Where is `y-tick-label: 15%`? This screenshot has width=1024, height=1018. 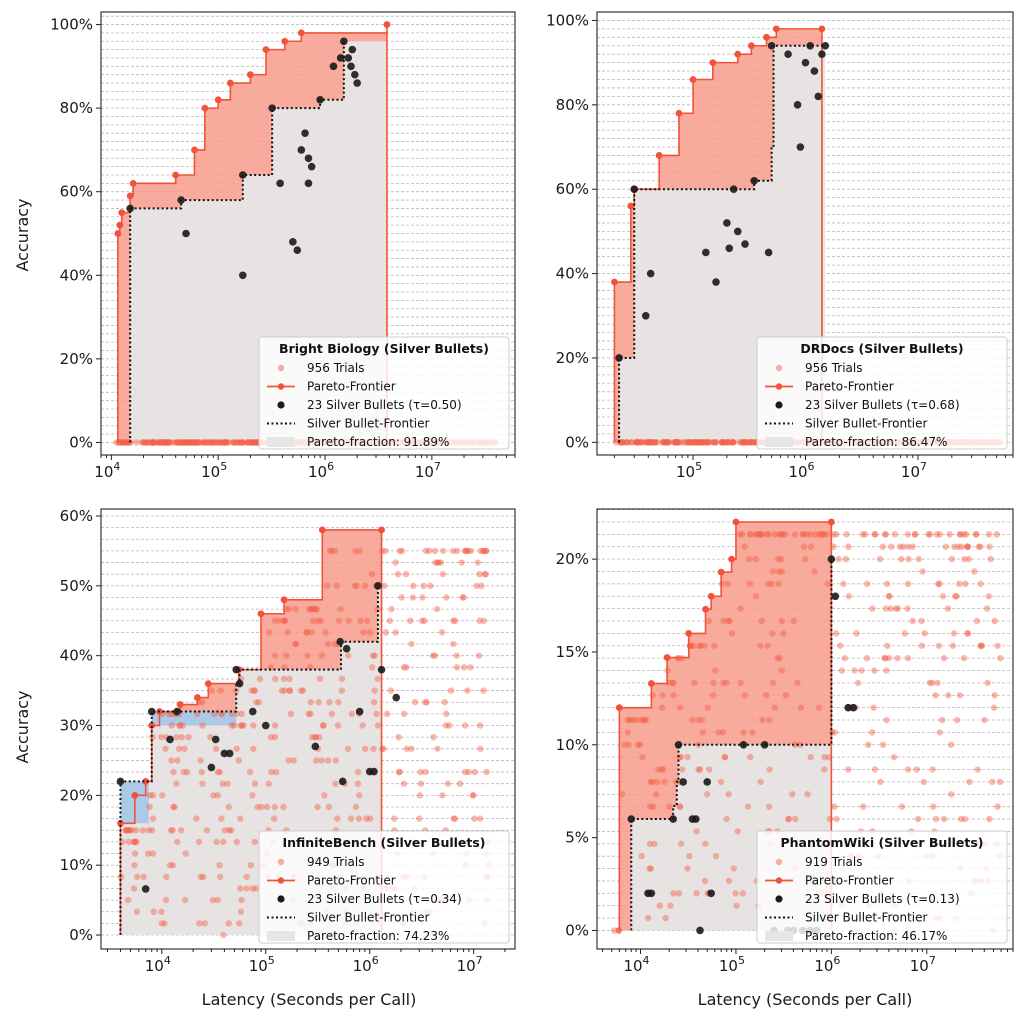 y-tick-label: 15% is located at coordinates (572, 652).